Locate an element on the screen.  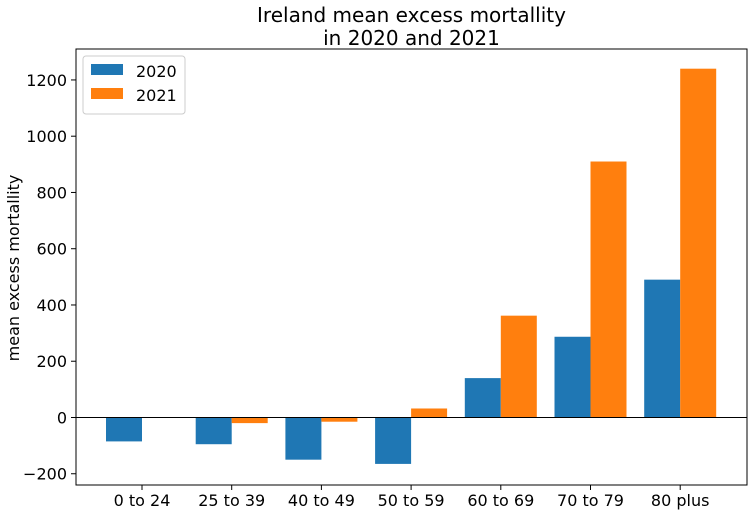
x-tick-label: 70 to 79 is located at coordinates (590, 500).